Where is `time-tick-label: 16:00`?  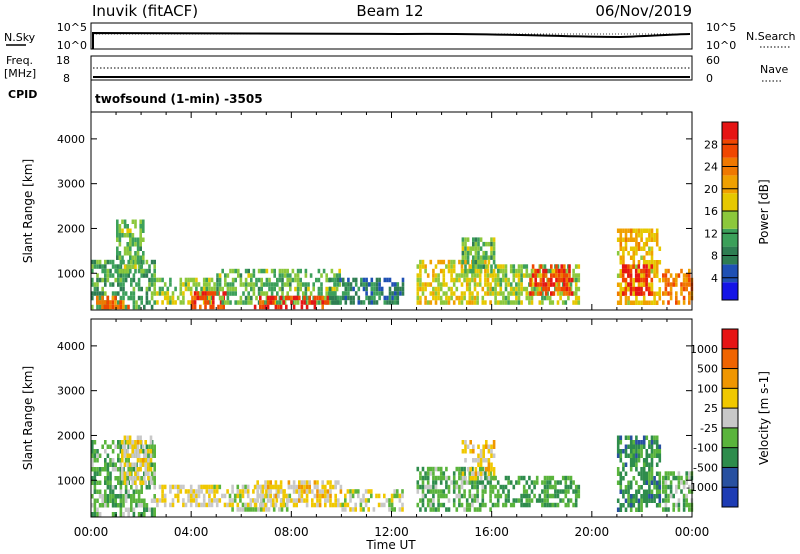
time-tick-label: 16:00 is located at coordinates (491, 532).